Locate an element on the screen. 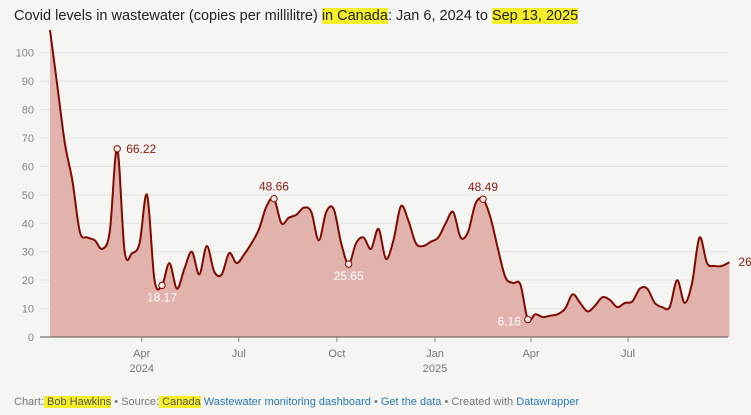  y-axis-ticks: 0 10 20 30 40 50 60 70 80 90 100 is located at coordinates (25, 196).